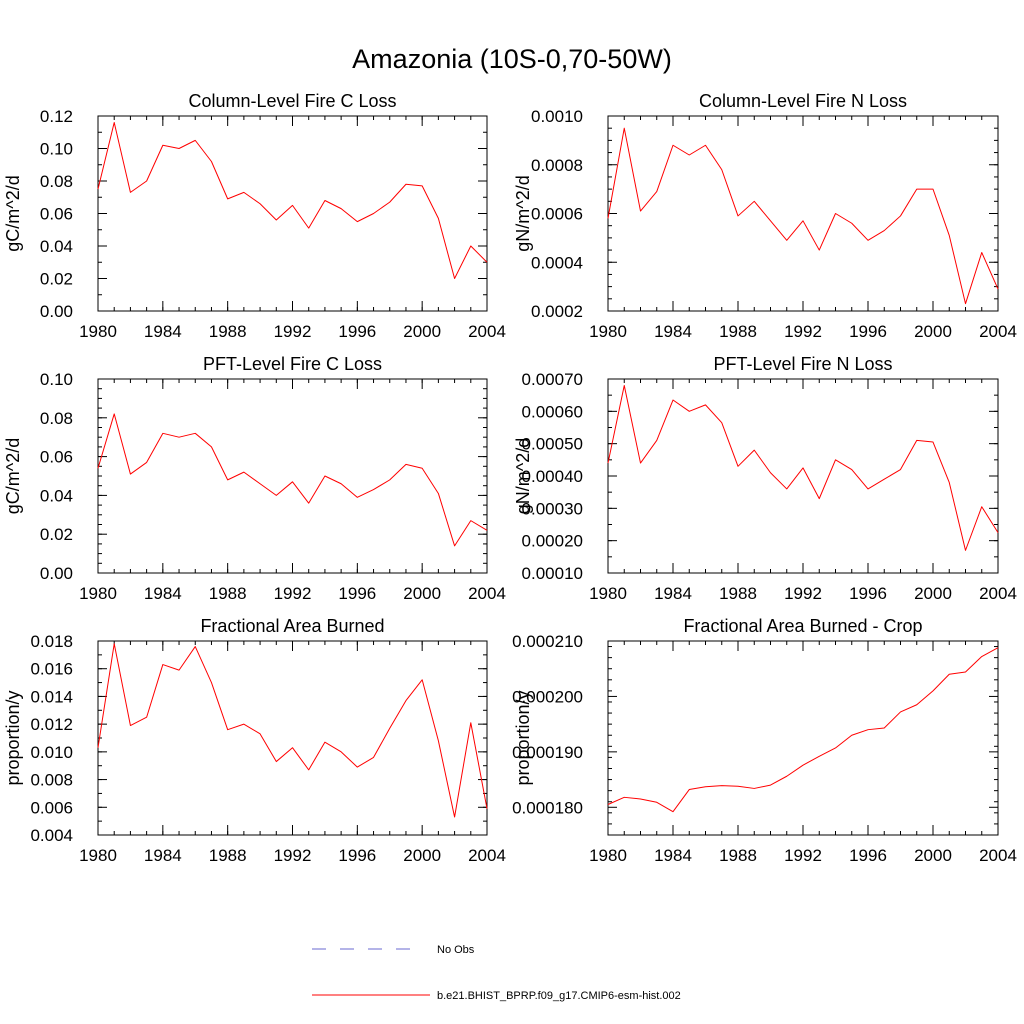 This screenshot has width=1024, height=1024. I want to click on y-tick-label: 0.00030, so click(552, 508).